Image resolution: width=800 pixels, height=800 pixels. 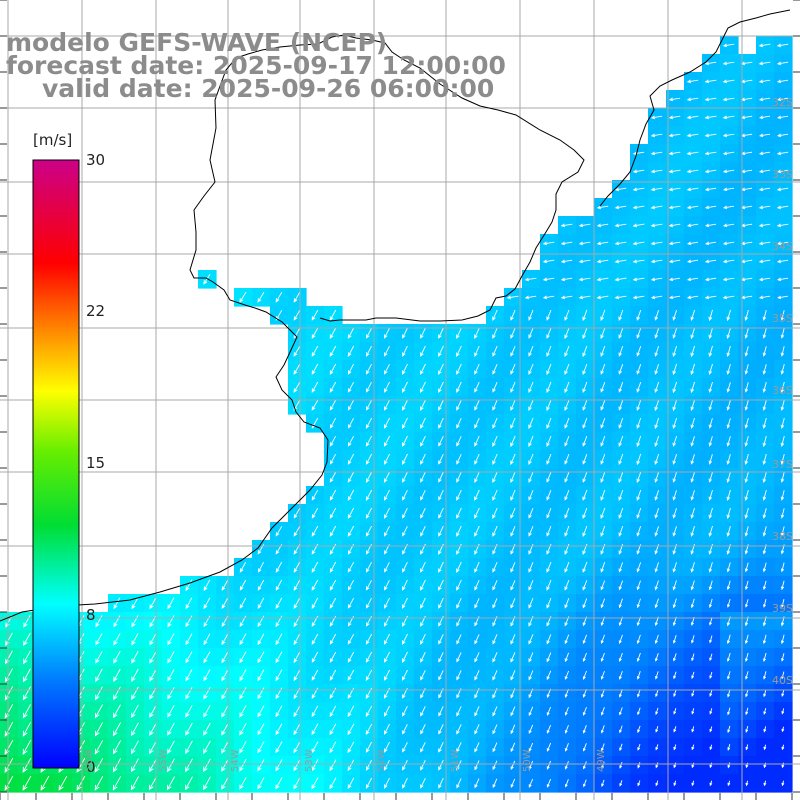 What do you see at coordinates (91, 615) in the screenshot?
I see `colorbar-tick-8: 8` at bounding box center [91, 615].